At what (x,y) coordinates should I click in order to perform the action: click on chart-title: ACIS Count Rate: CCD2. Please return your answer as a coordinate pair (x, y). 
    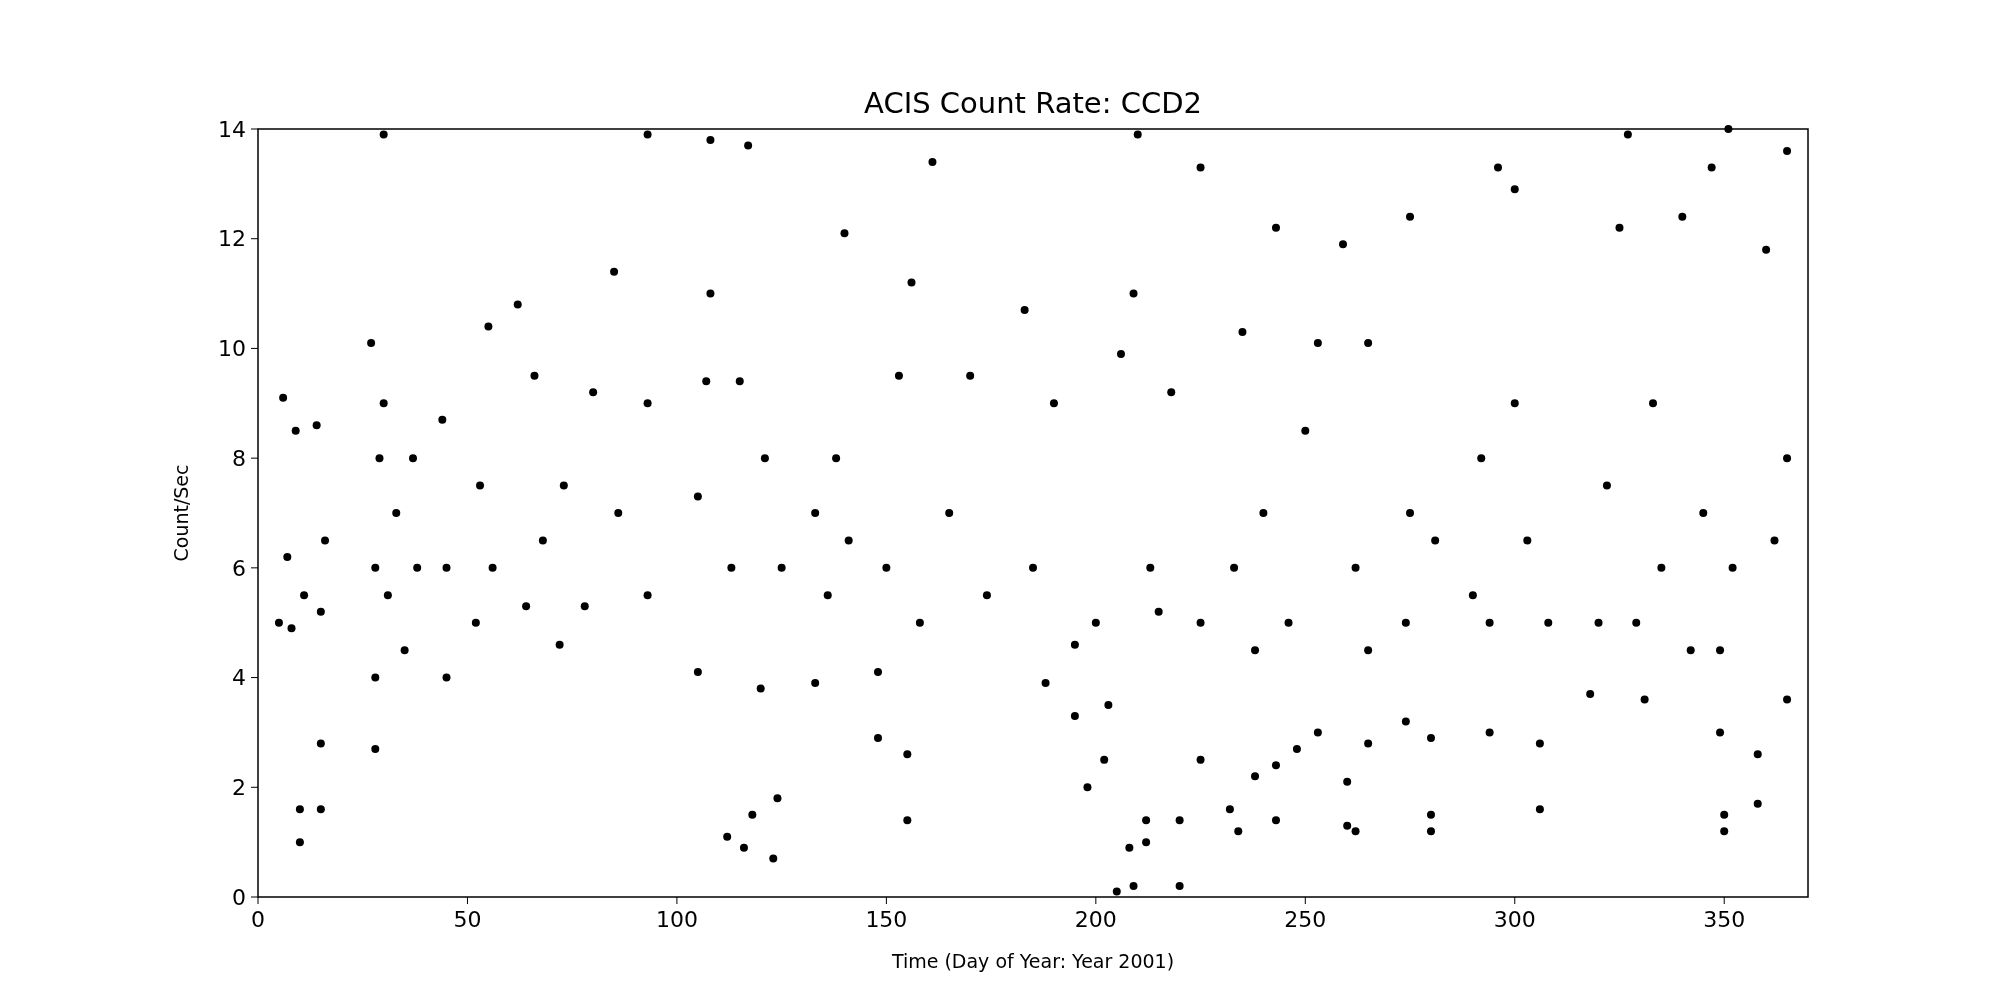
    Looking at the image, I should click on (1033, 103).